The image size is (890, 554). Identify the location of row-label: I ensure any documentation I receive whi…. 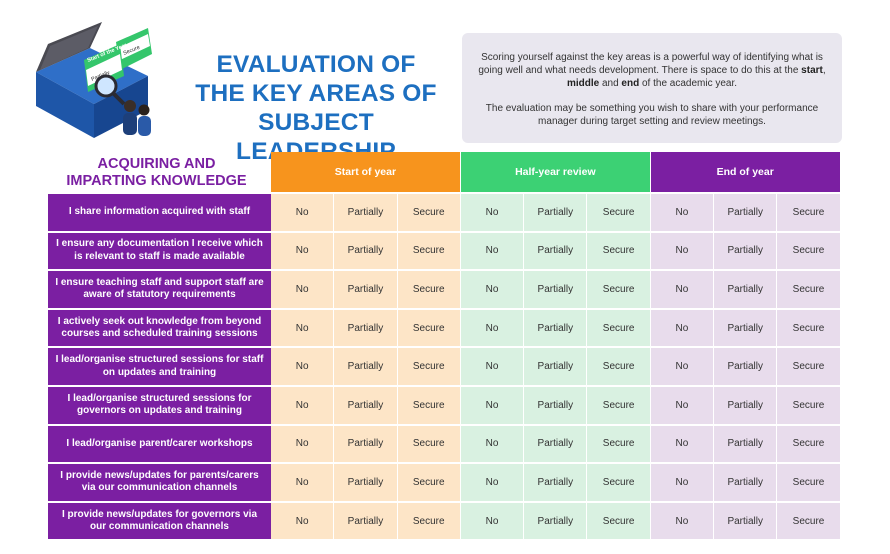
(159, 251).